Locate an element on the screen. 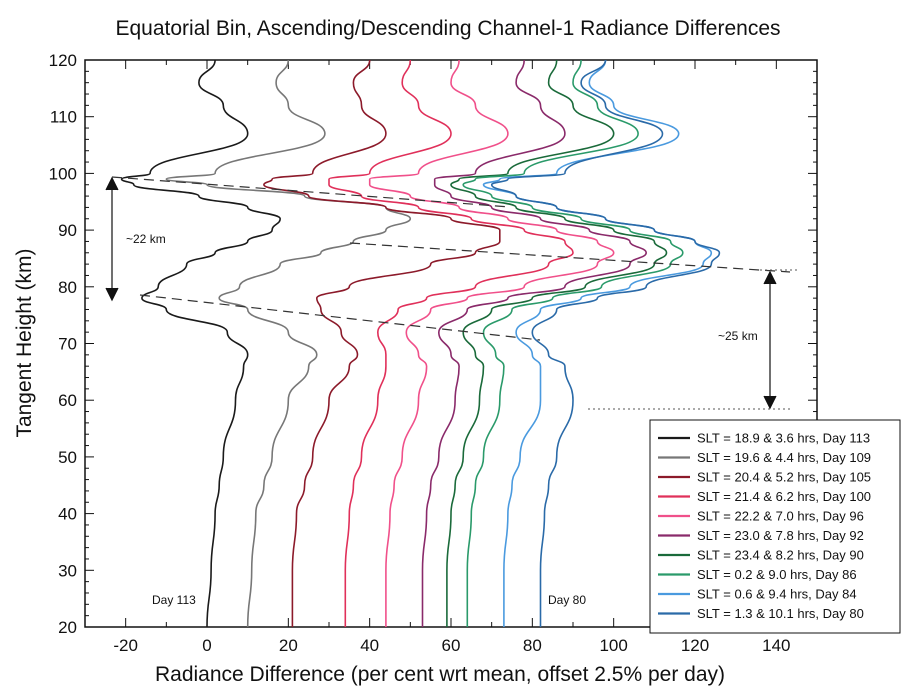  x-tick-labels: -20 0 20 40 60 80 100 120 140 is located at coordinates (451, 645).